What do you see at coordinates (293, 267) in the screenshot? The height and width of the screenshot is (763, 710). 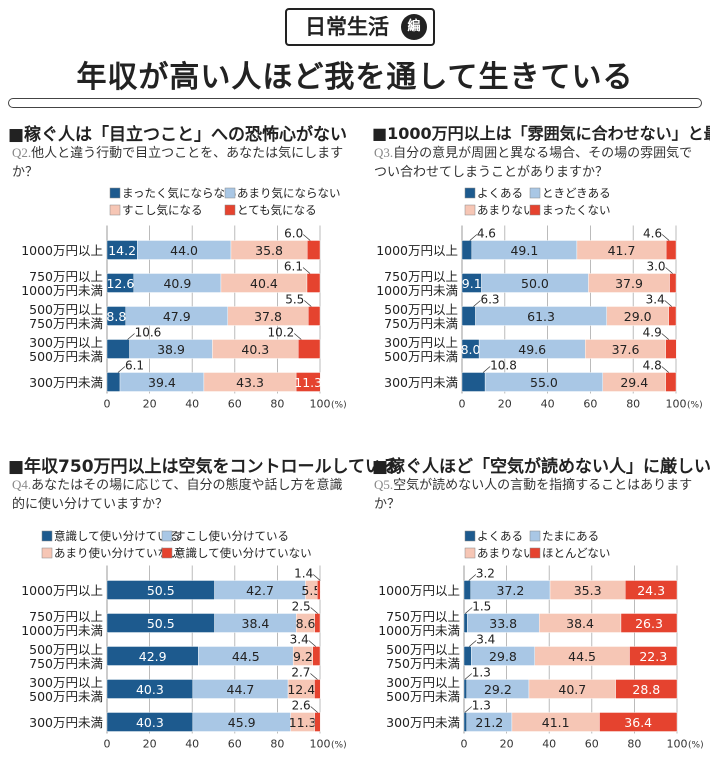 I see `data-label: 6.1` at bounding box center [293, 267].